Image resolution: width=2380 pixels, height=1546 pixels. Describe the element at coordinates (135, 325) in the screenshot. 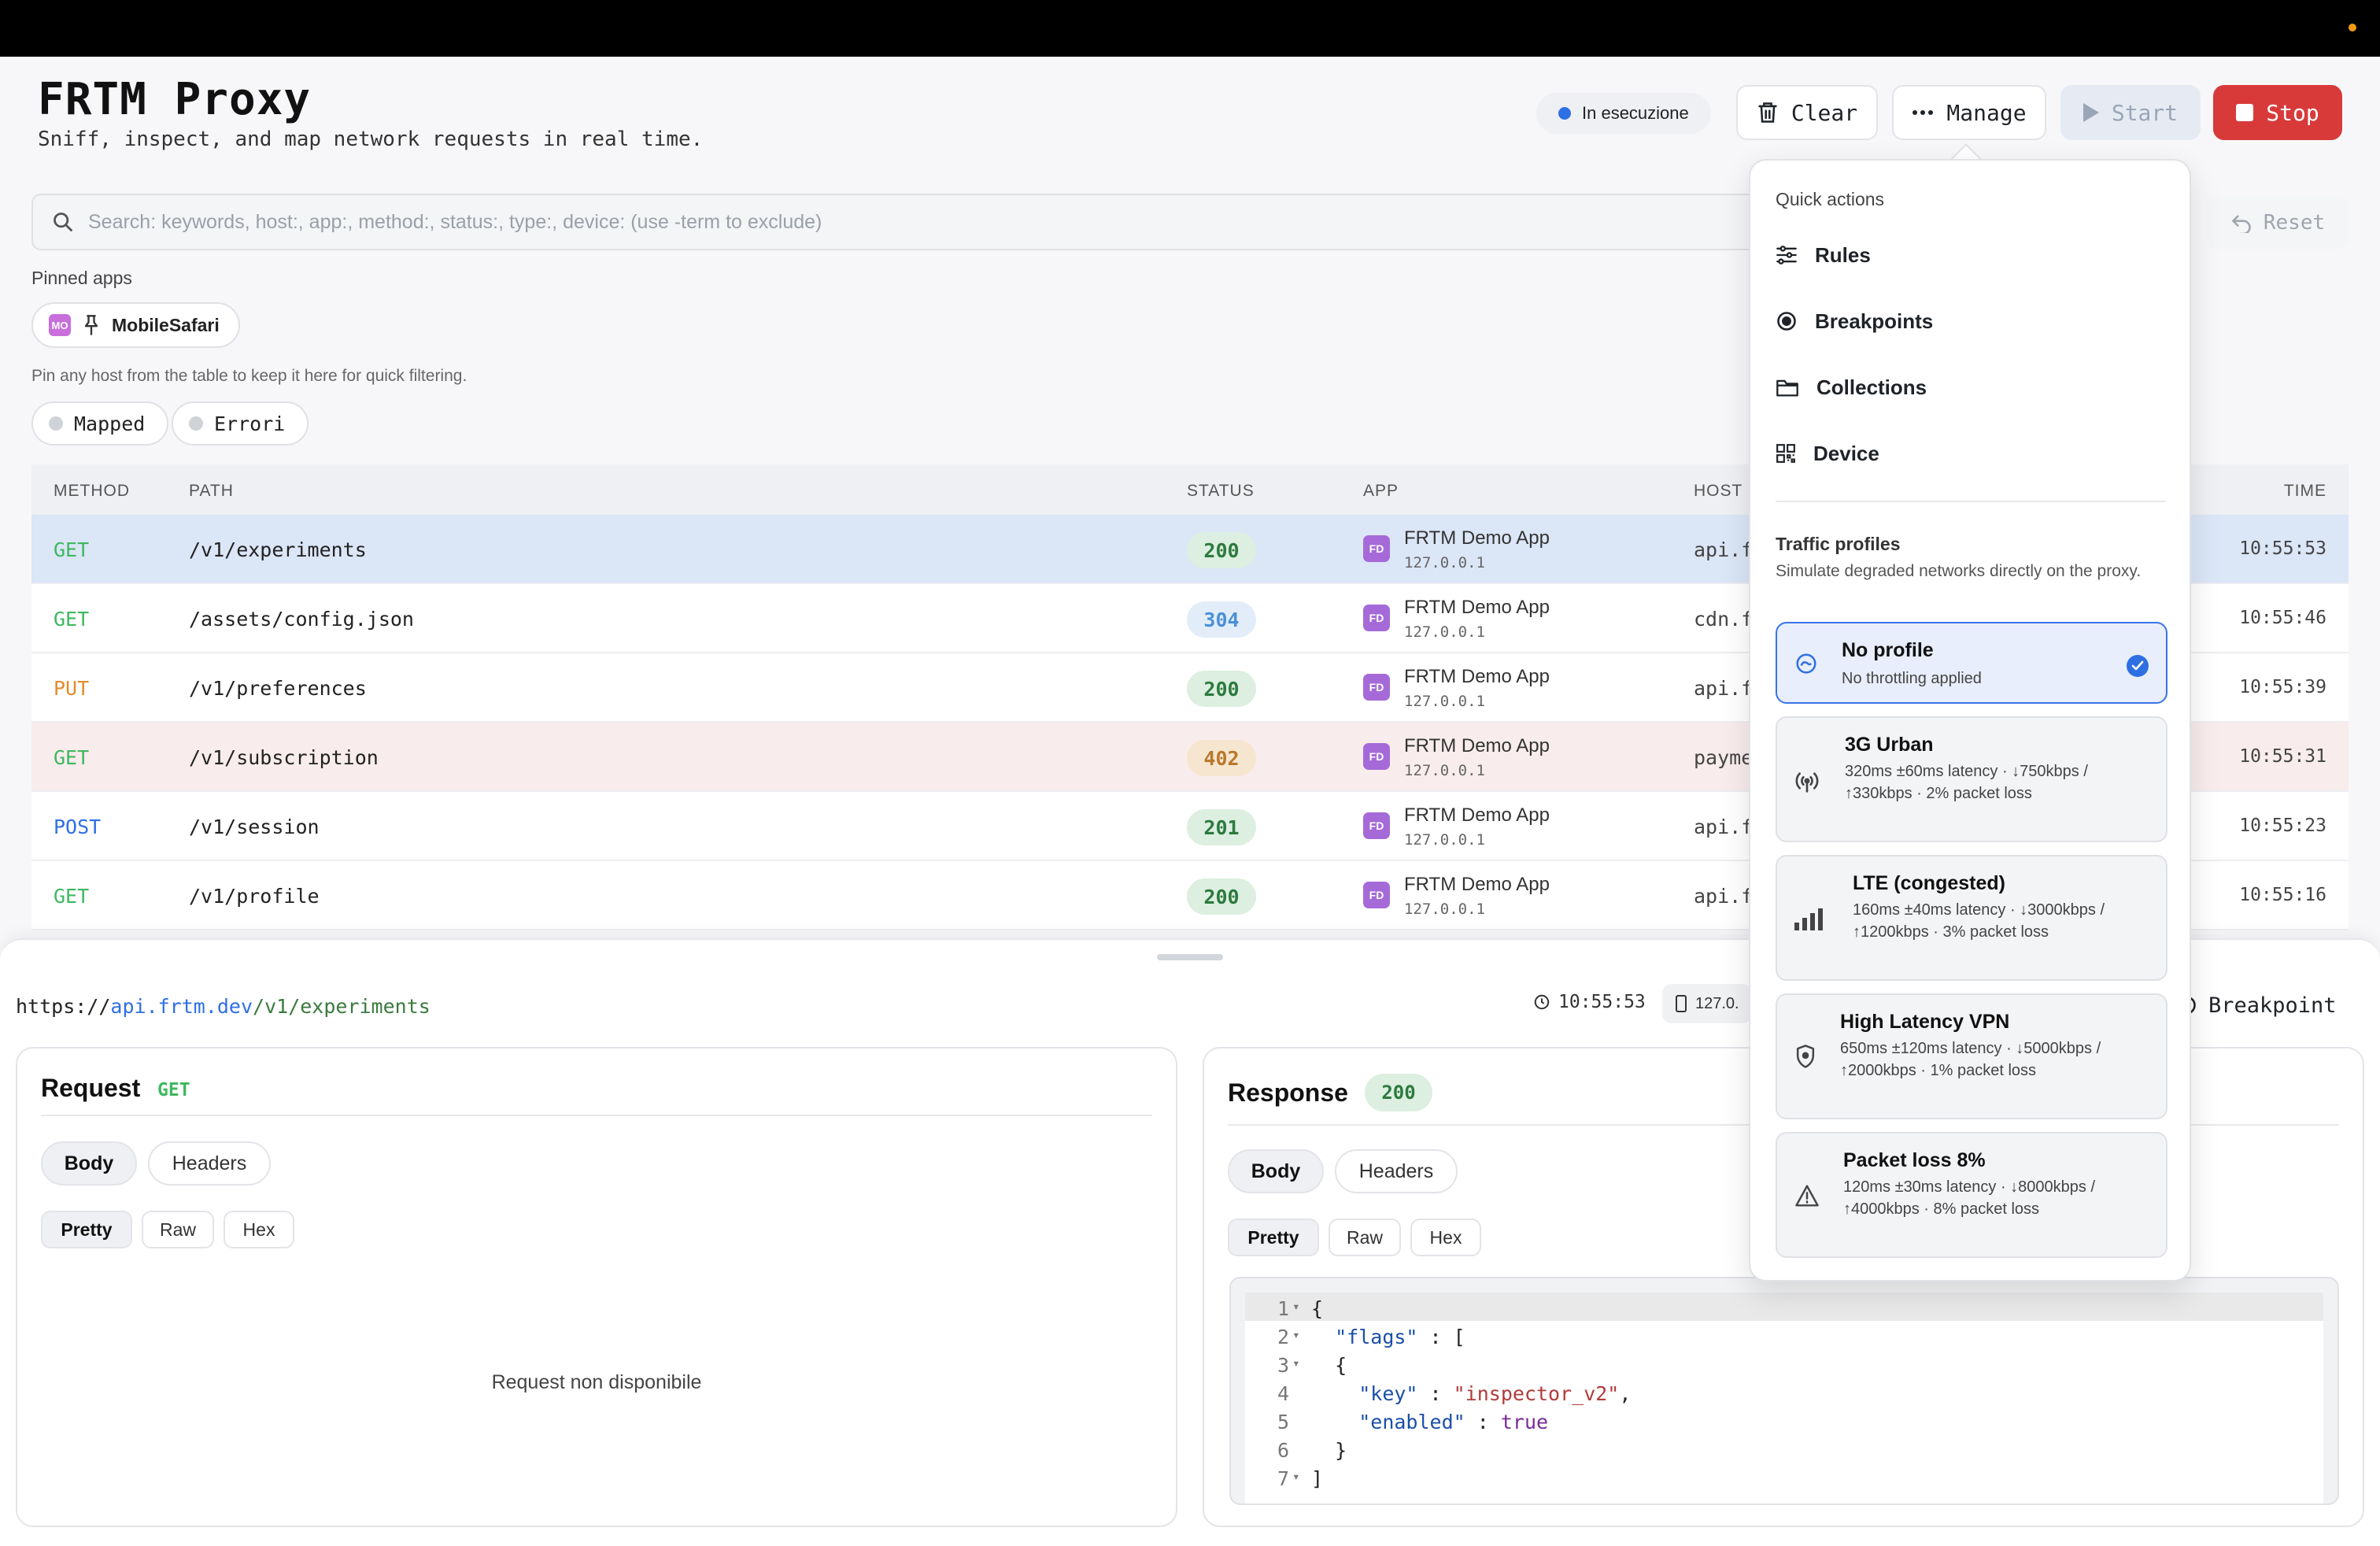

I see `pinned-app-chip: MO MobileSafari` at that location.